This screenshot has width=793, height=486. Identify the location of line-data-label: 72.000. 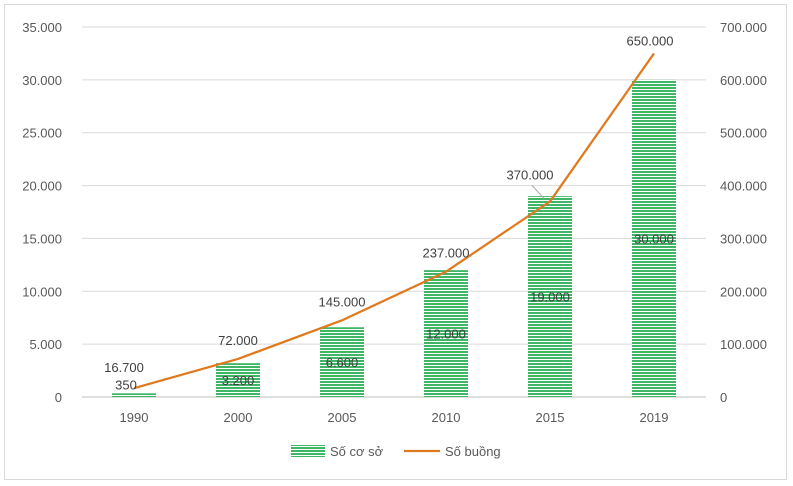
(238, 340).